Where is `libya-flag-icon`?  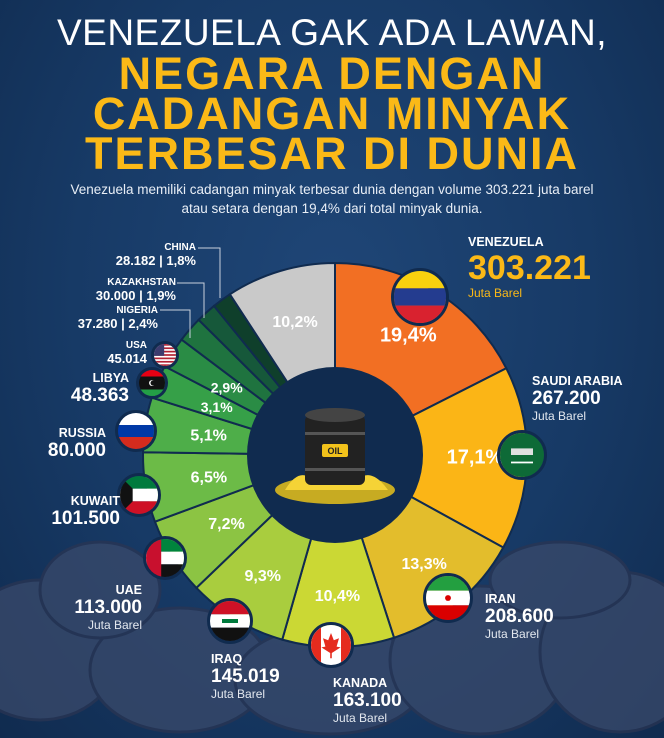 libya-flag-icon is located at coordinates (152, 383).